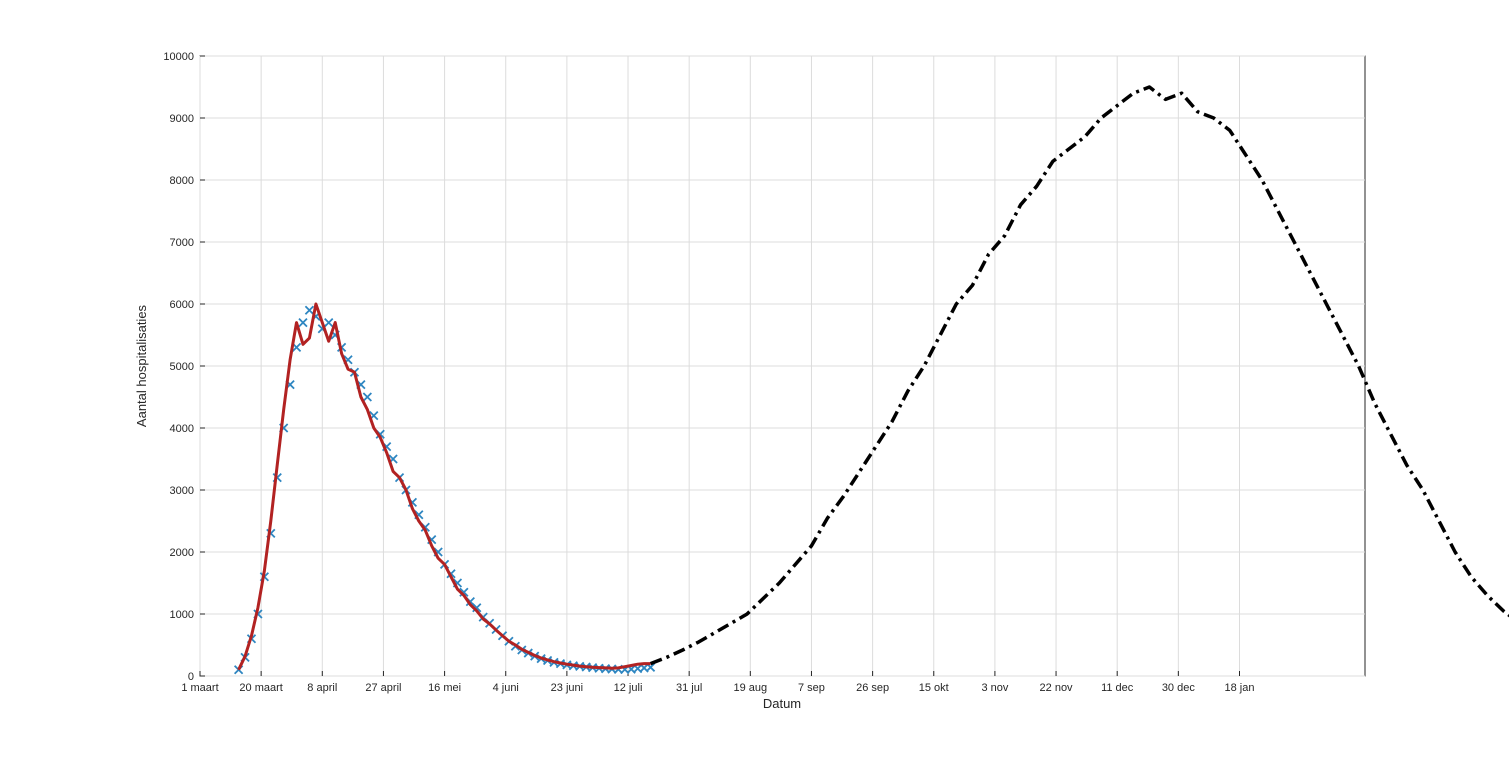 The height and width of the screenshot is (759, 1509). What do you see at coordinates (182, 553) in the screenshot?
I see `y-tick-label: 2000` at bounding box center [182, 553].